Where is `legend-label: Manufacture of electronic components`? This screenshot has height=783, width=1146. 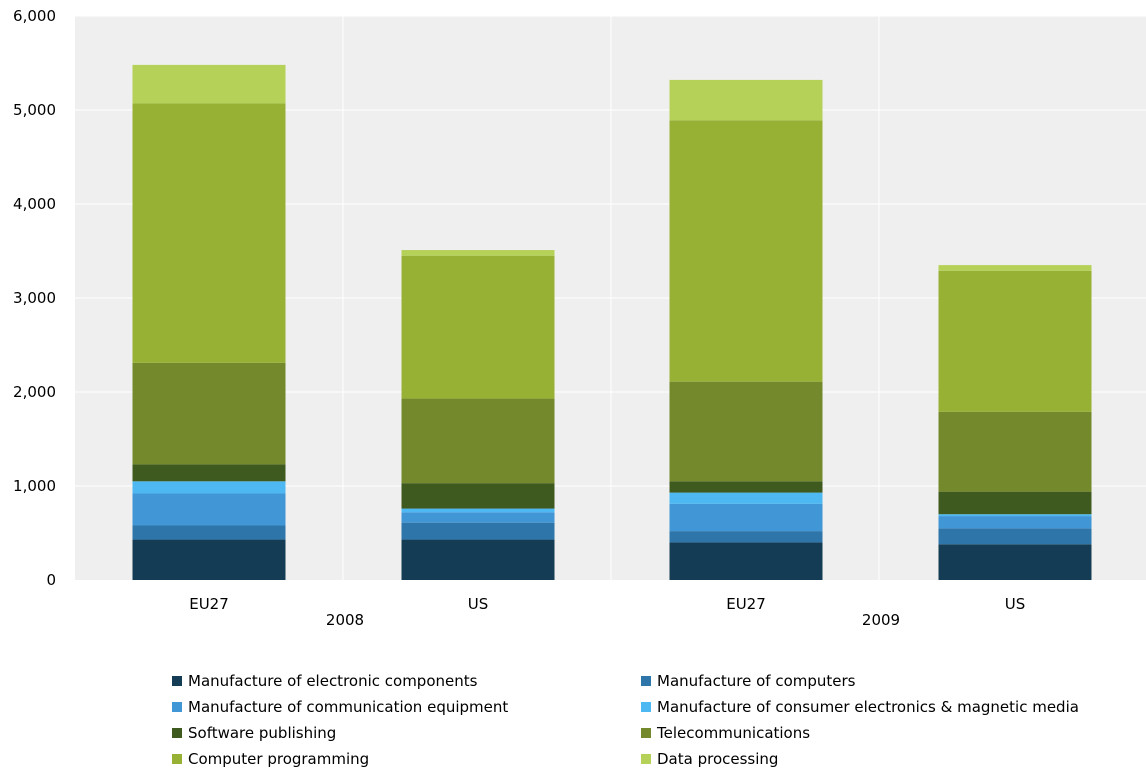 legend-label: Manufacture of electronic components is located at coordinates (333, 681).